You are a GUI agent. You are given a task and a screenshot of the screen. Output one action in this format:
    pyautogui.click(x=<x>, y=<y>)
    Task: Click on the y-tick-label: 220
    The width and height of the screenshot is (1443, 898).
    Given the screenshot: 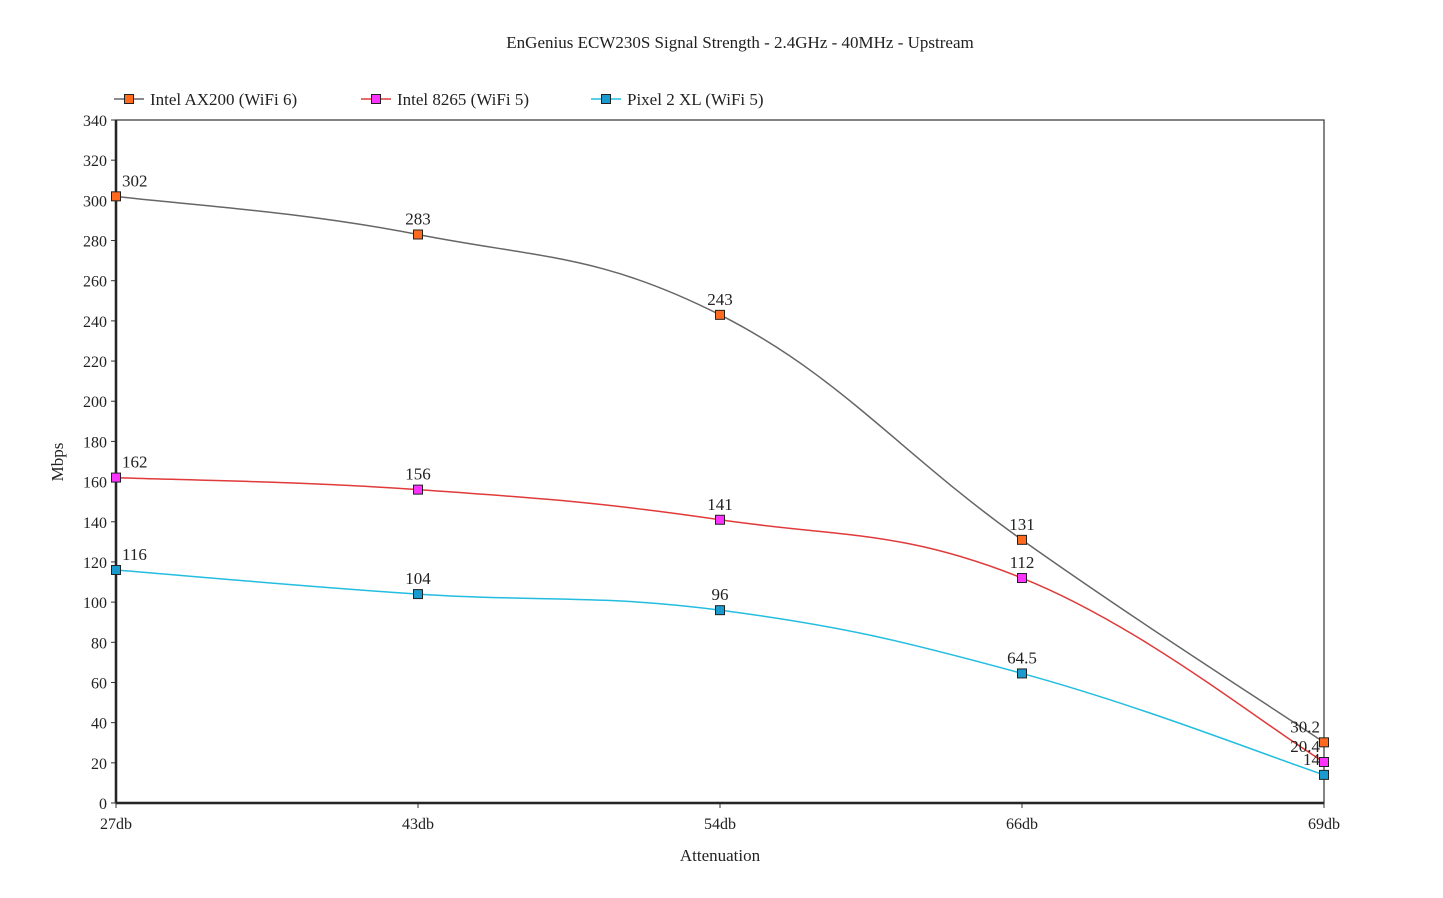 What is the action you would take?
    pyautogui.click(x=95, y=362)
    